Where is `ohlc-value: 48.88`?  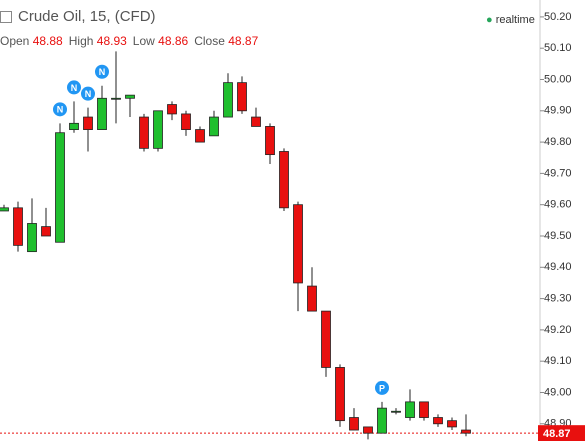 ohlc-value: 48.88 is located at coordinates (47, 41).